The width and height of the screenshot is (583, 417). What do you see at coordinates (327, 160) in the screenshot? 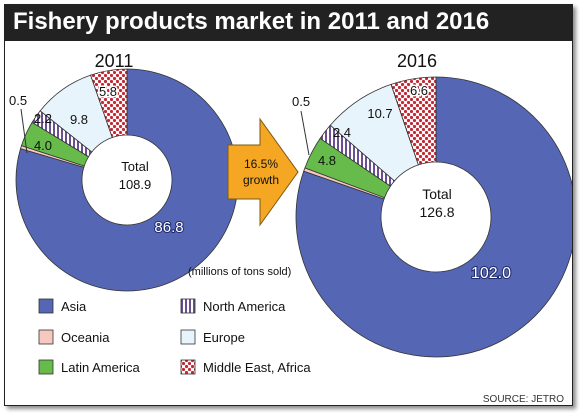
I see `value-label-2016-latin-america: 4.8` at bounding box center [327, 160].